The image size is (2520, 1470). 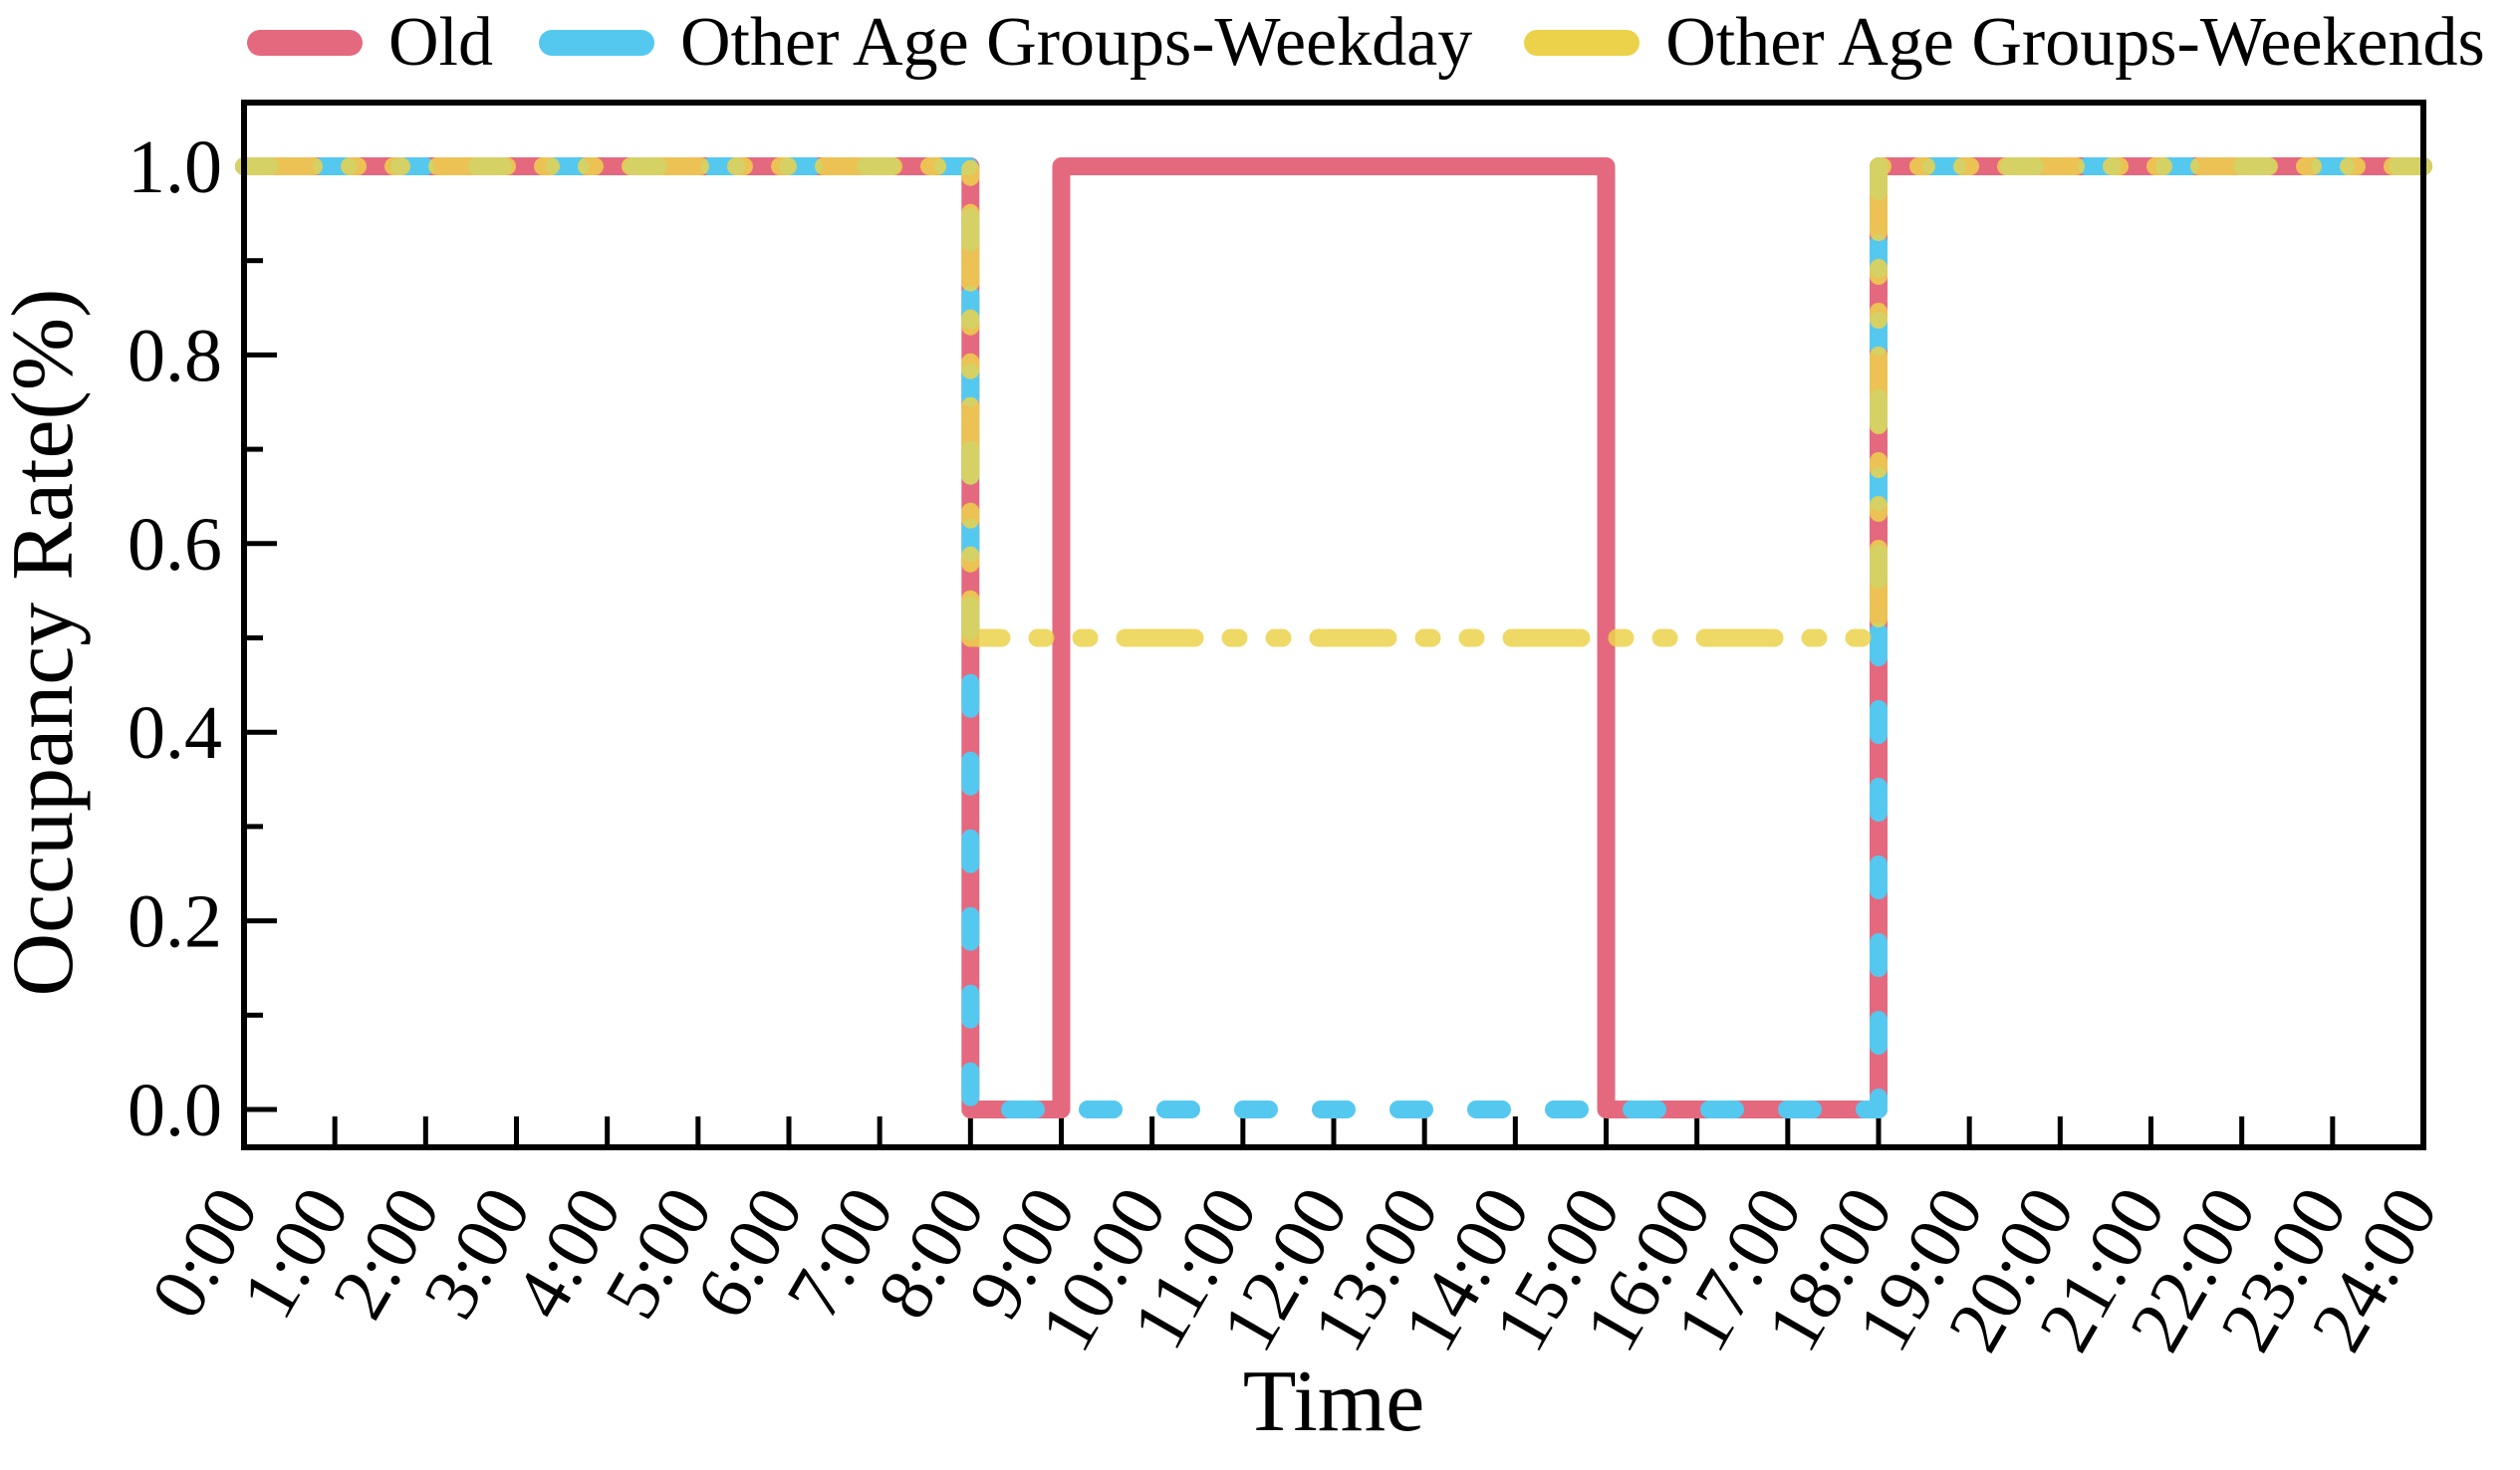 What do you see at coordinates (1334, 1401) in the screenshot?
I see `x-axis-title: Time` at bounding box center [1334, 1401].